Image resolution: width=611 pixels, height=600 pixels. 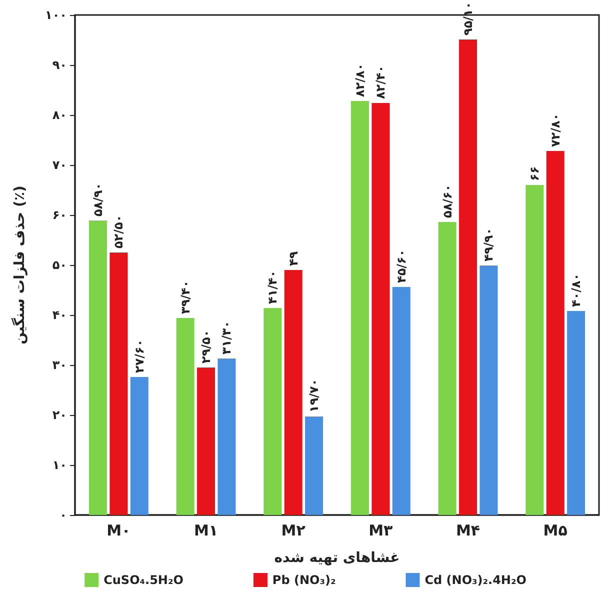 What do you see at coordinates (59, 315) in the screenshot?
I see `y-tick-label: ۴۰` at bounding box center [59, 315].